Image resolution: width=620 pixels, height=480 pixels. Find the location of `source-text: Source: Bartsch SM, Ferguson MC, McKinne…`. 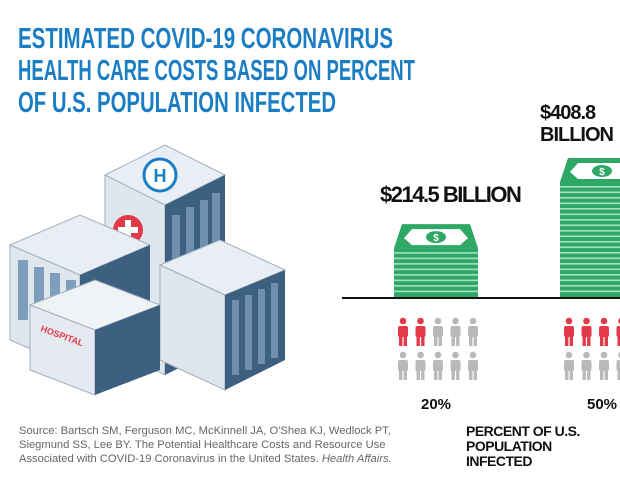

source-text: Source: Bartsch SM, Ferguson MC, McKinne… is located at coordinates (205, 445).